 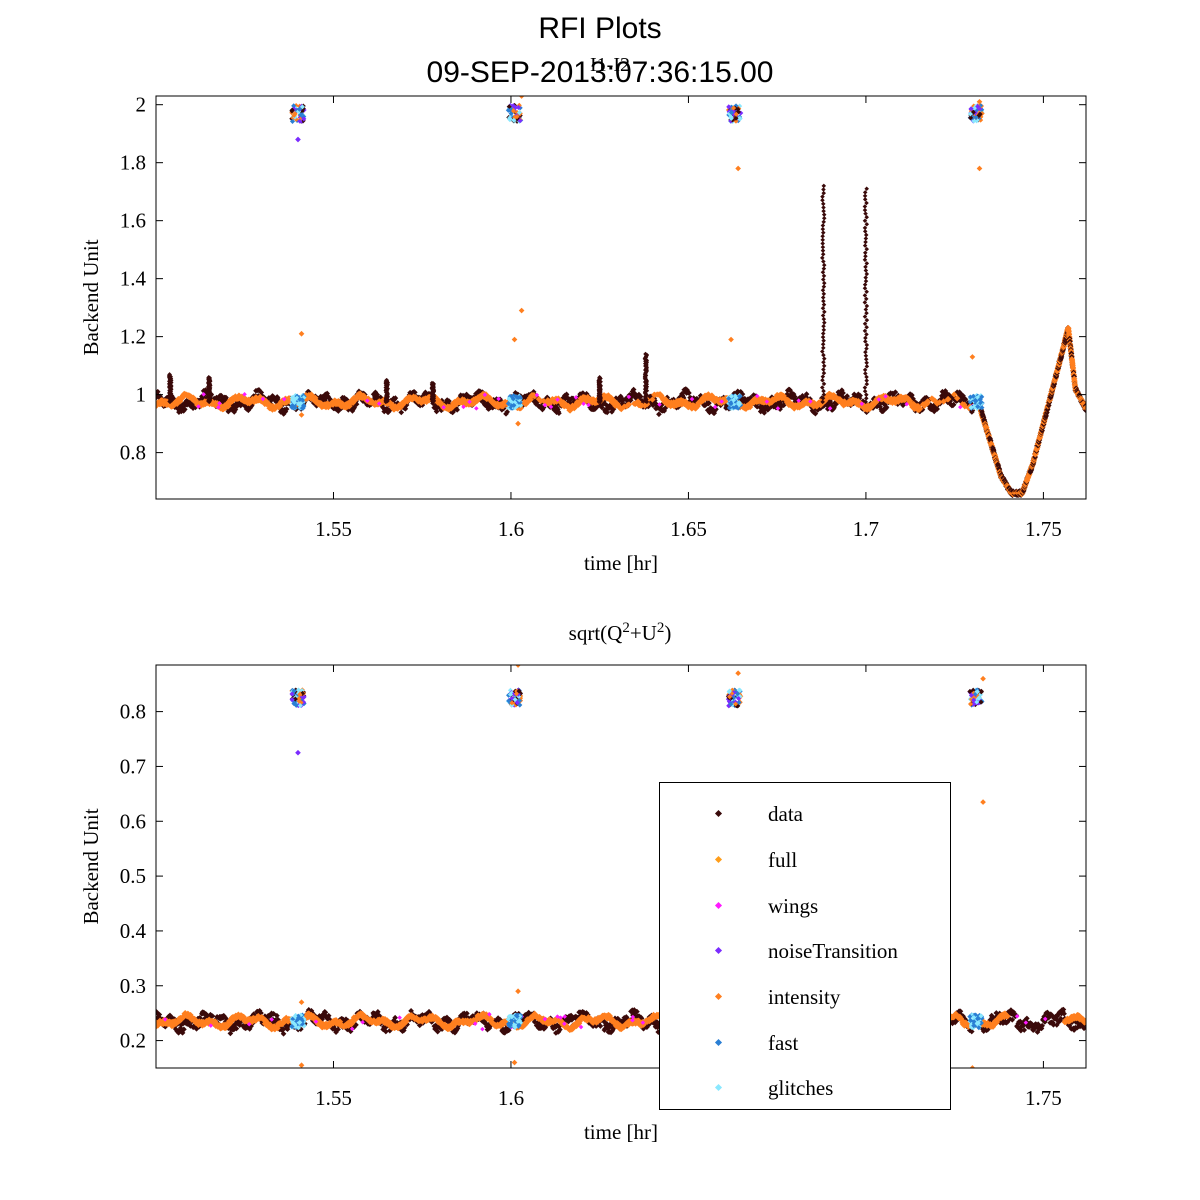 I want to click on figure-title: RFI Plots, so click(x=600, y=28).